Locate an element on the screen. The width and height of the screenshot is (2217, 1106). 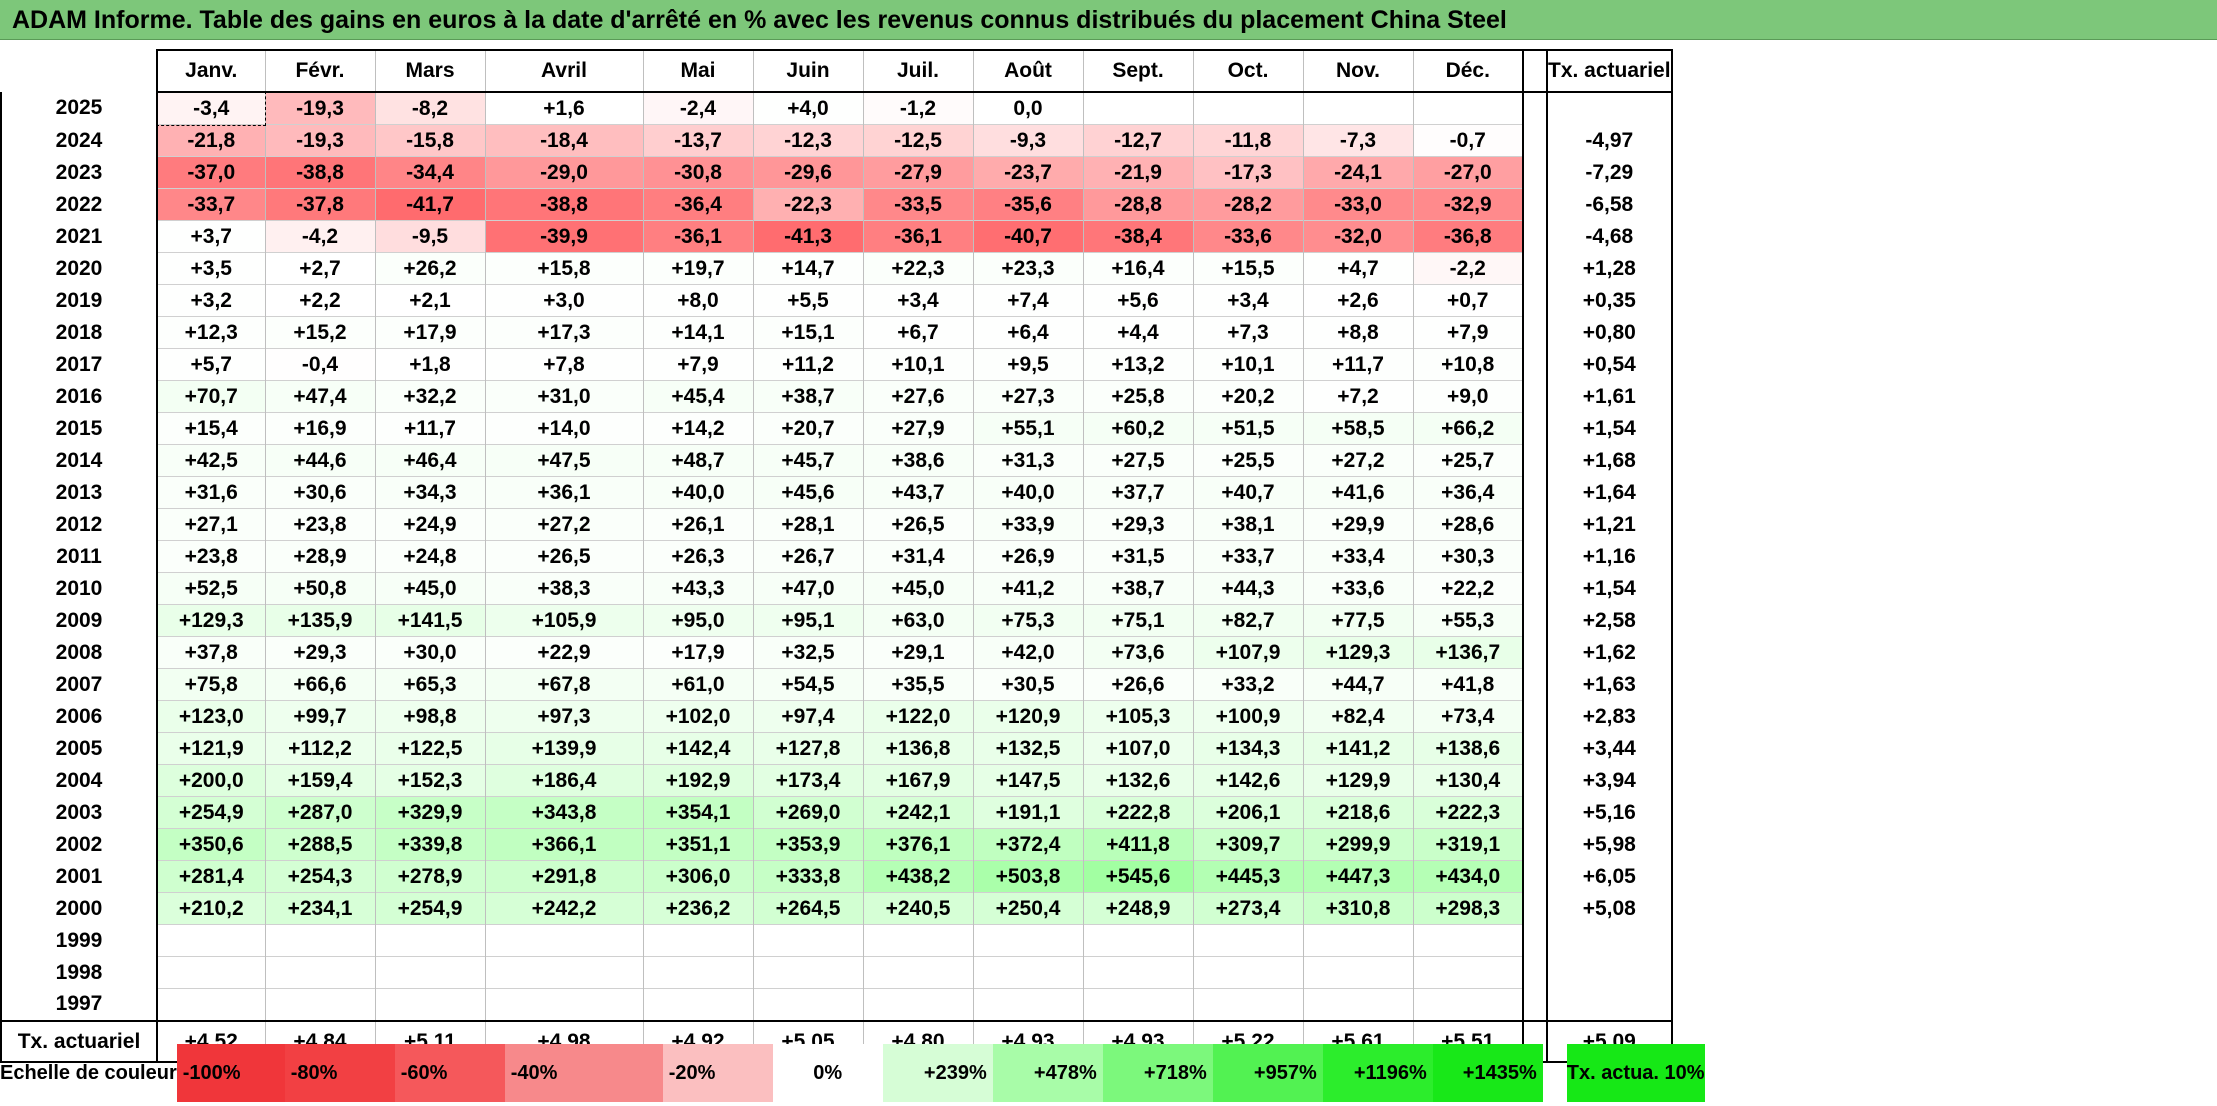
annual-rate: +5,16 is located at coordinates (1609, 812).